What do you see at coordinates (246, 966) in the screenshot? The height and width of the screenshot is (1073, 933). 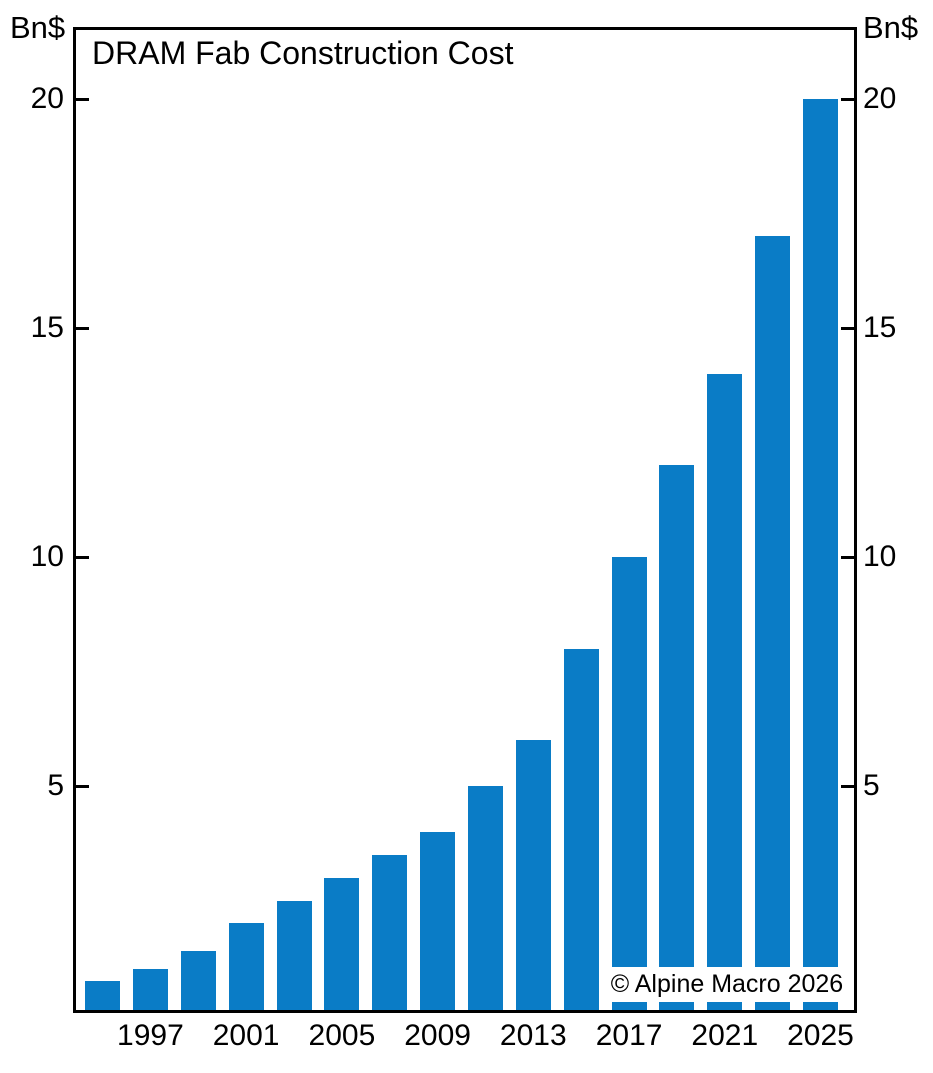 I see `bar-2001` at bounding box center [246, 966].